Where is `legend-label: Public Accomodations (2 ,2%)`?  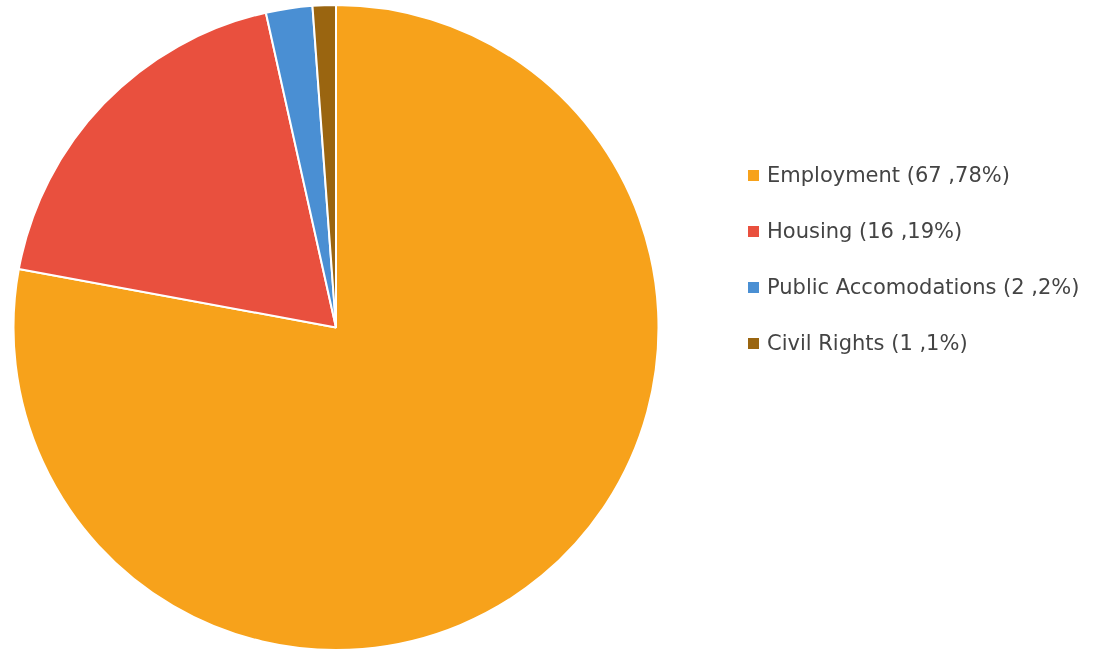
legend-label: Public Accomodations (2 ,2%) is located at coordinates (923, 287).